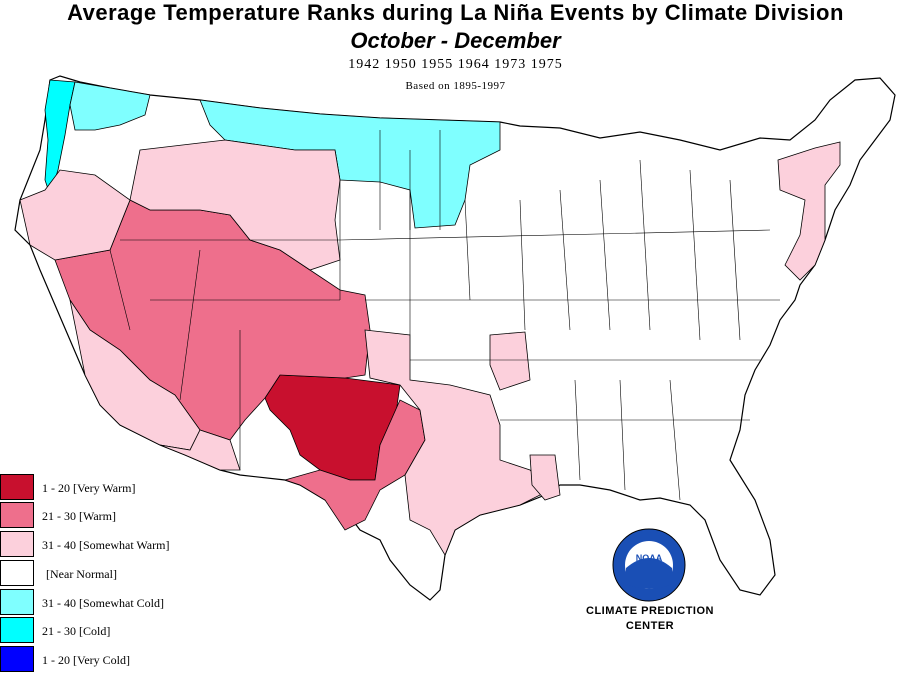 This screenshot has width=911, height=674. I want to click on legend-label: 21 - 30 [Cold], so click(76, 631).